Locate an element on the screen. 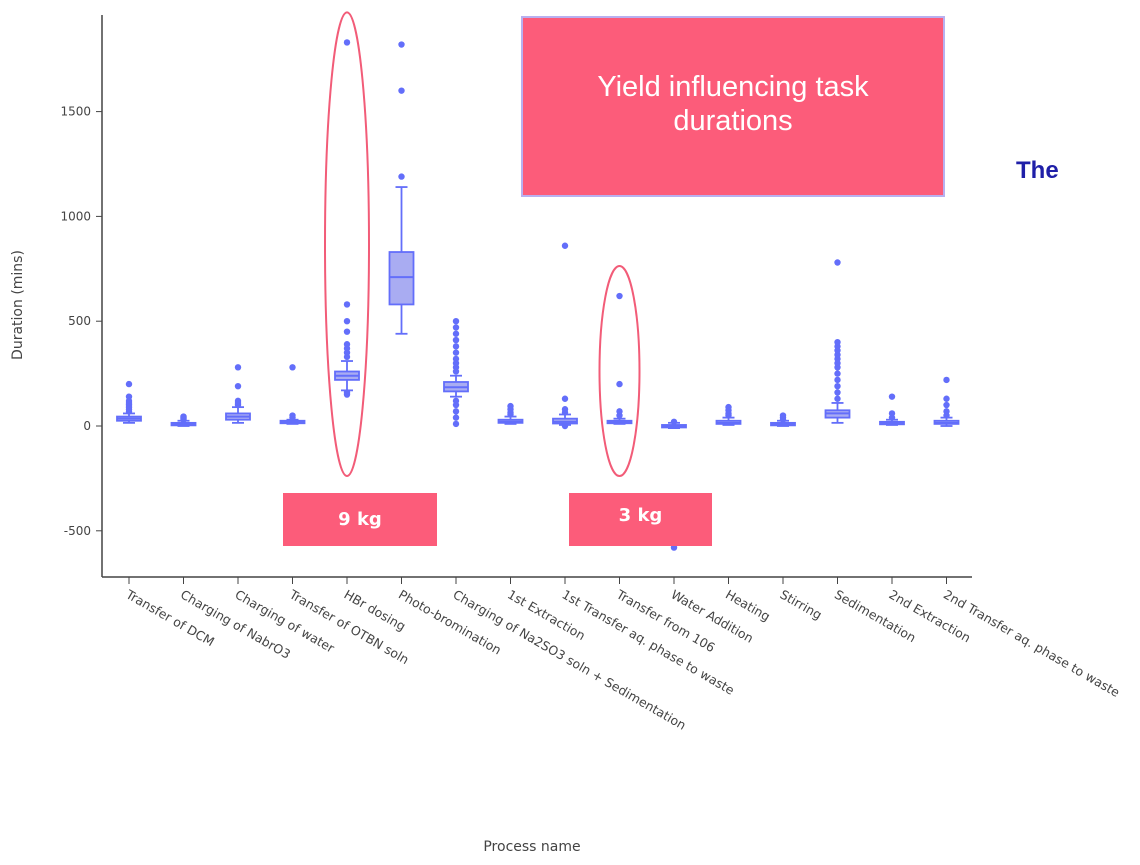 This screenshot has height=865, width=1140. kg-callout-left-text: 9 kg is located at coordinates (360, 519).